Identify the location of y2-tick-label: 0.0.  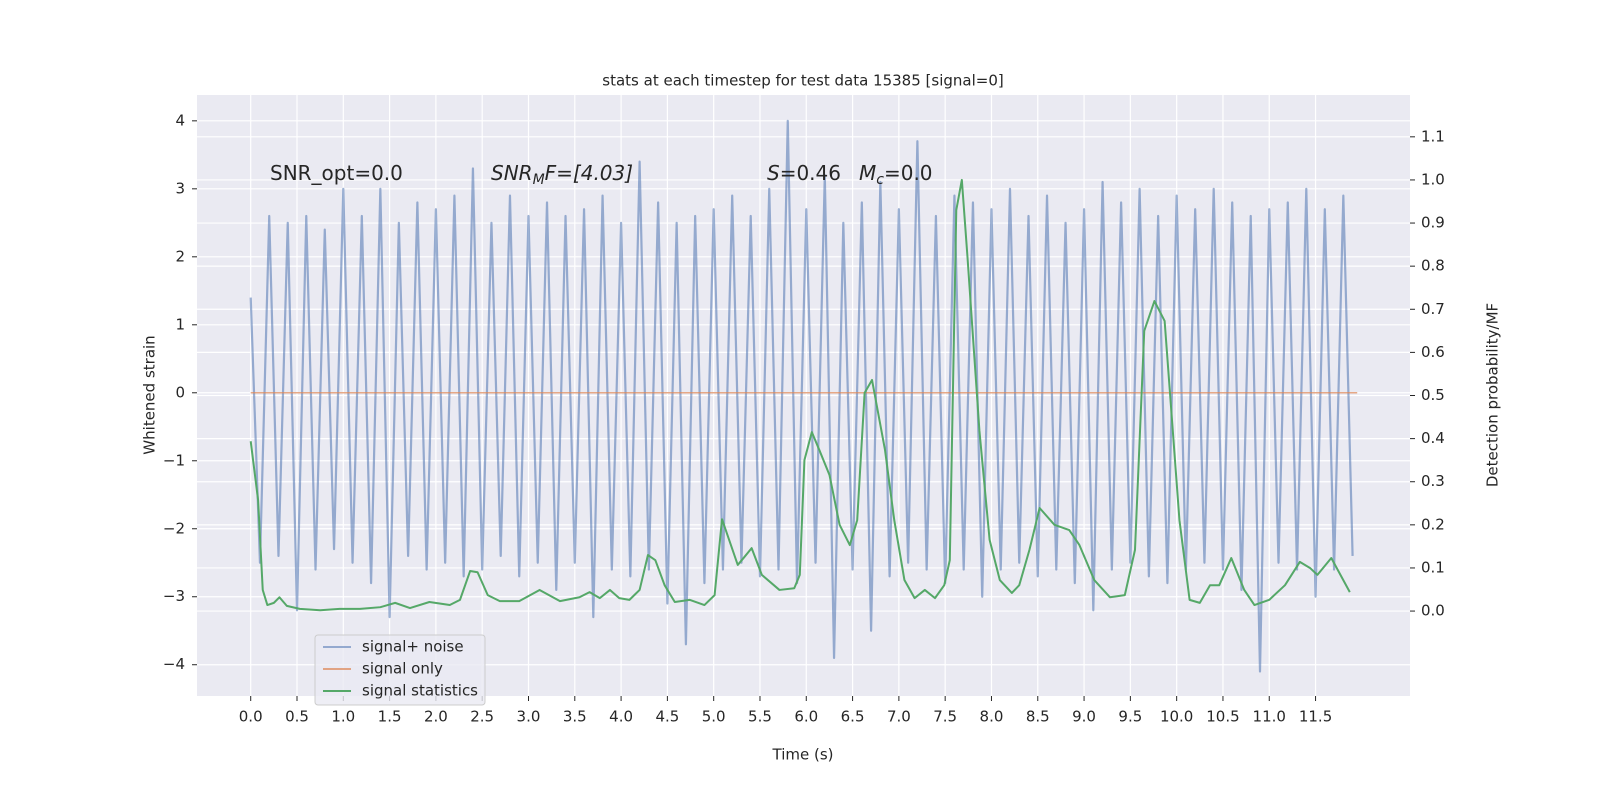
(1433, 611).